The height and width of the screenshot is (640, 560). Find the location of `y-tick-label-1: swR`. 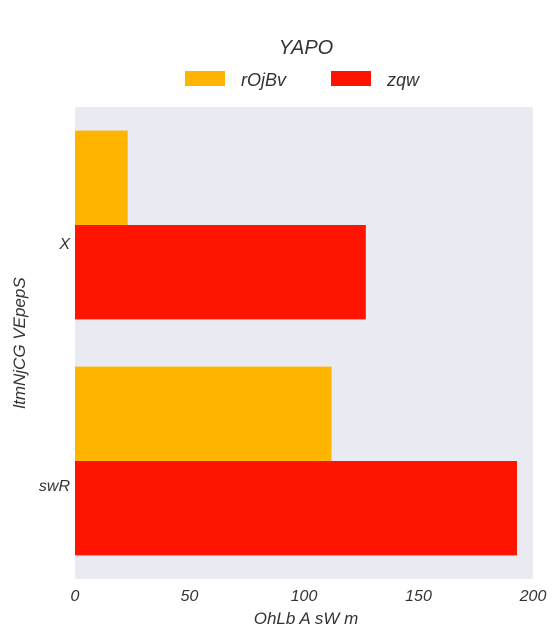

y-tick-label-1: swR is located at coordinates (55, 486).